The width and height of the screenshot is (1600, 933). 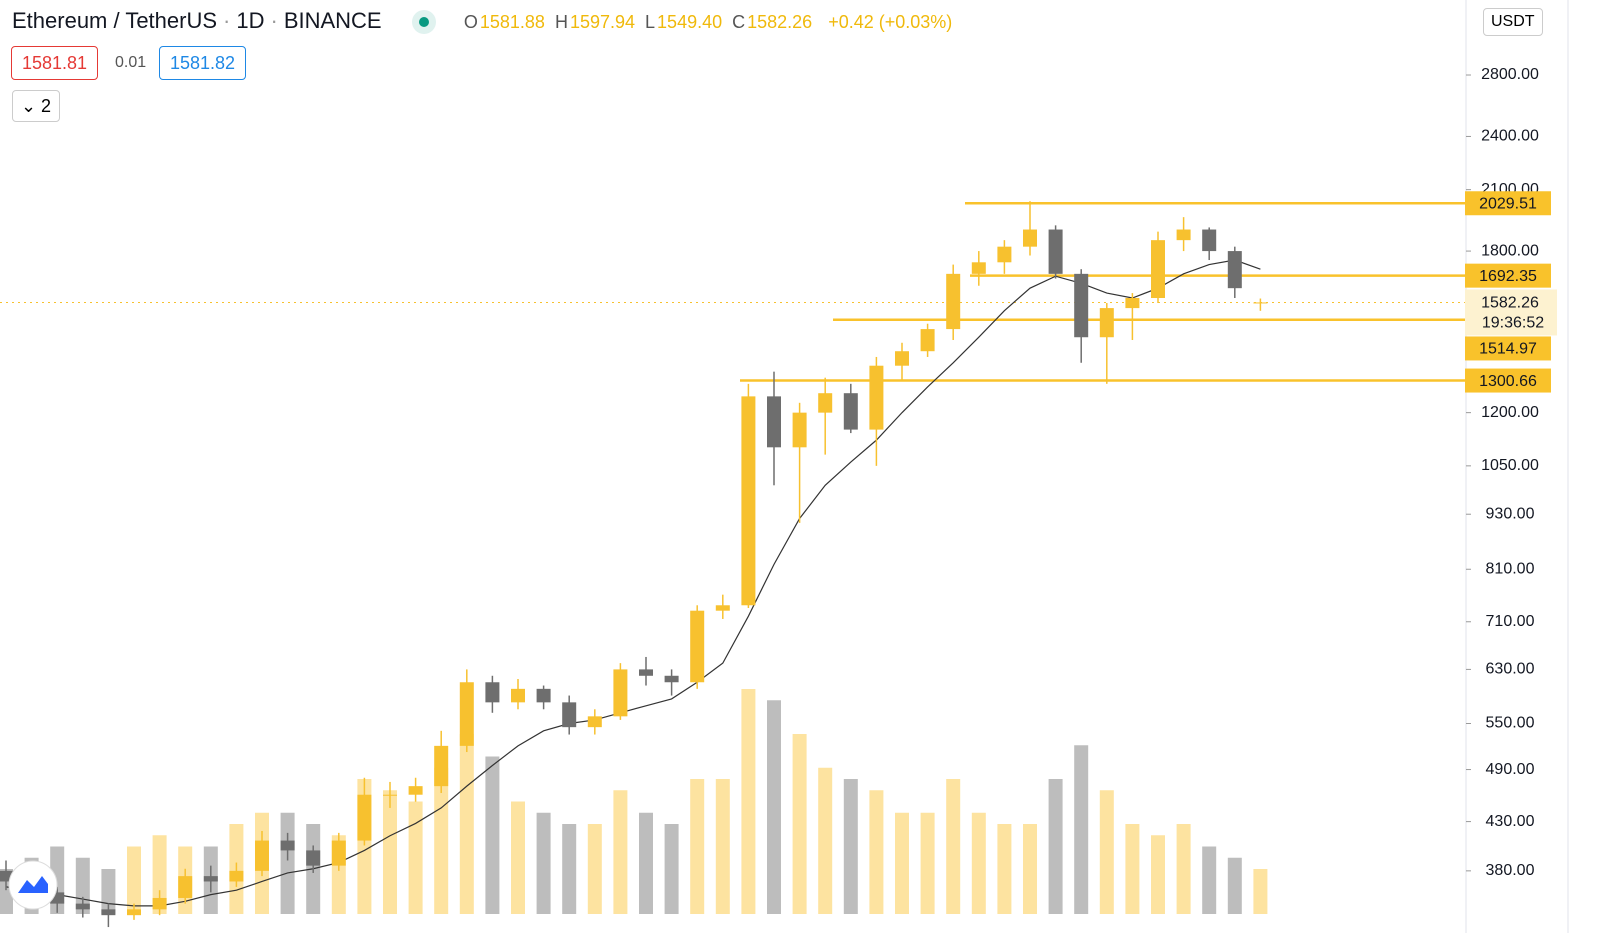 I want to click on y-tick-label: 930.00, so click(x=1510, y=513).